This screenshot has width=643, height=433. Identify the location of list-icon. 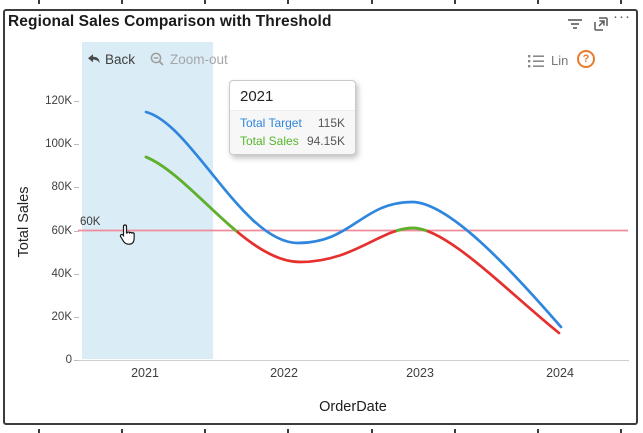
(536, 61).